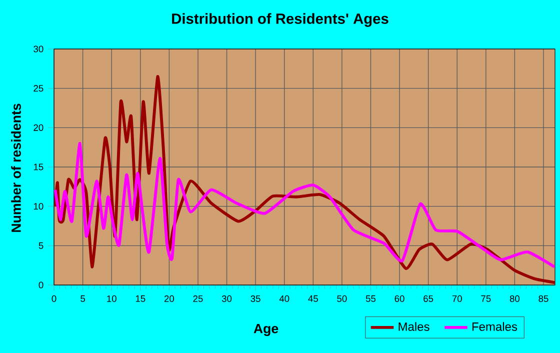  Describe the element at coordinates (39, 88) in the screenshot. I see `y-tick-label: 25` at that location.